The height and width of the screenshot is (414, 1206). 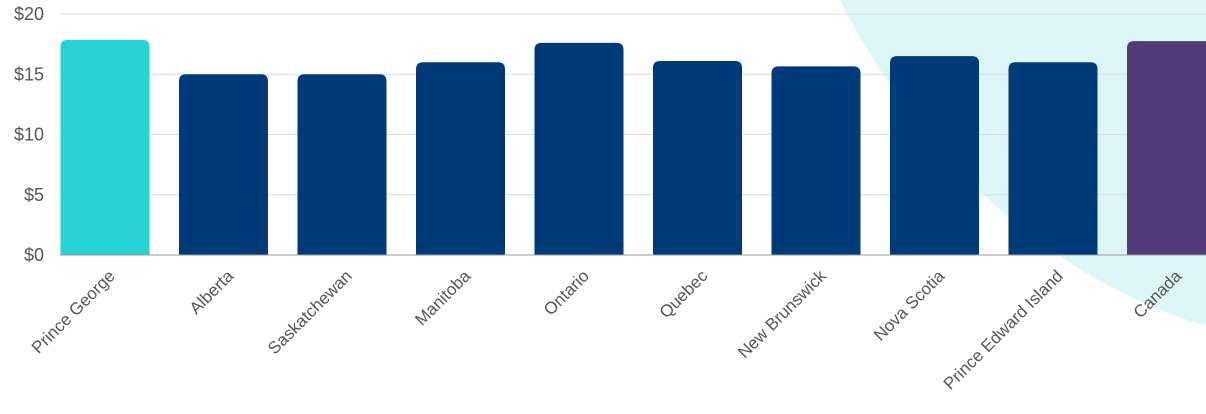 What do you see at coordinates (34, 195) in the screenshot?
I see `y-tick-label: $5` at bounding box center [34, 195].